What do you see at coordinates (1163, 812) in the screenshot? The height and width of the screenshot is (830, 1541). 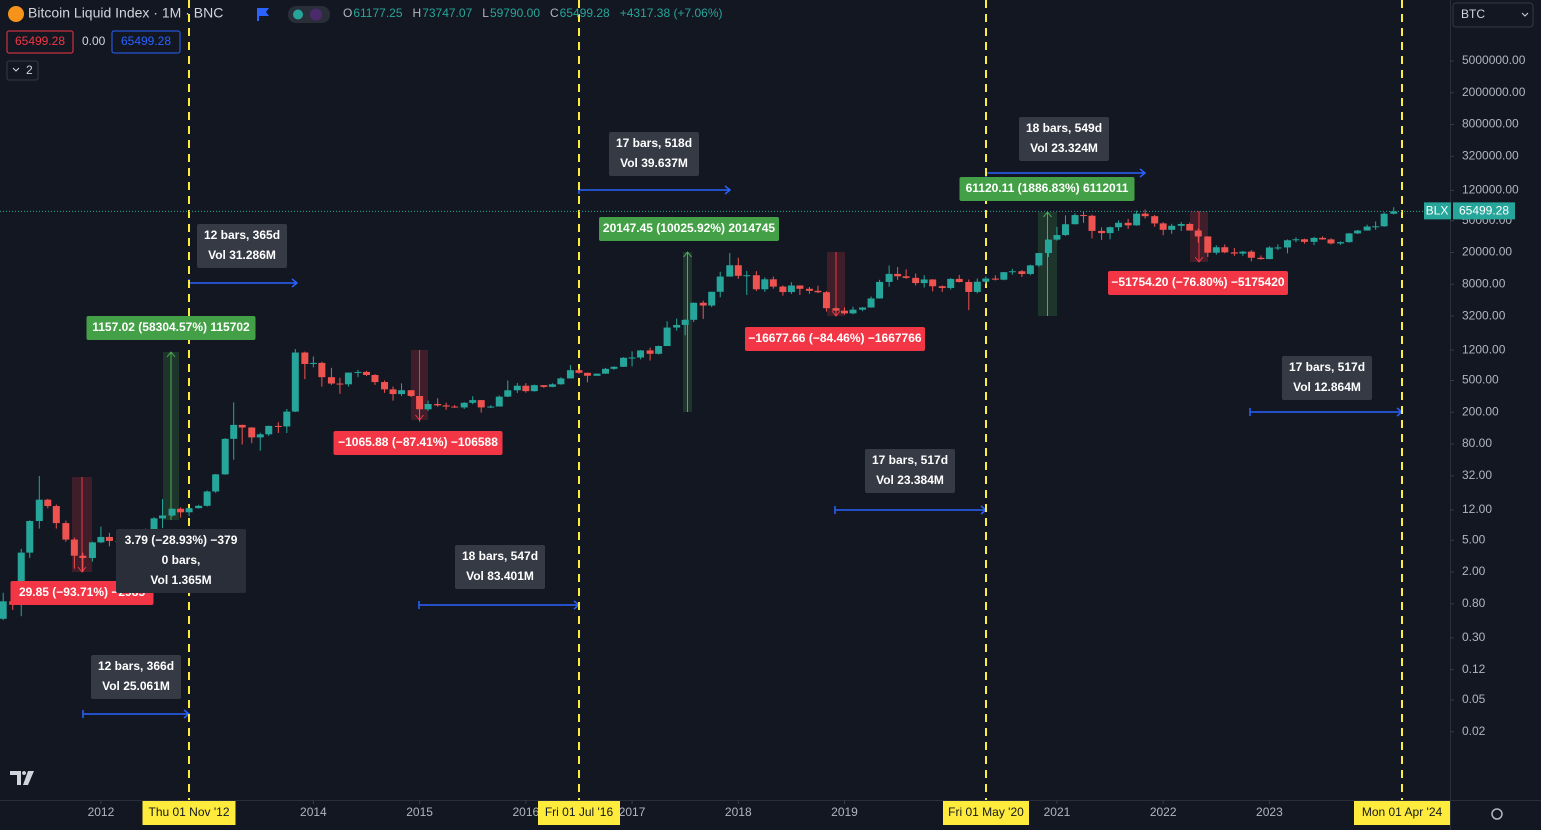 I see `x-tick-label: 2022` at bounding box center [1163, 812].